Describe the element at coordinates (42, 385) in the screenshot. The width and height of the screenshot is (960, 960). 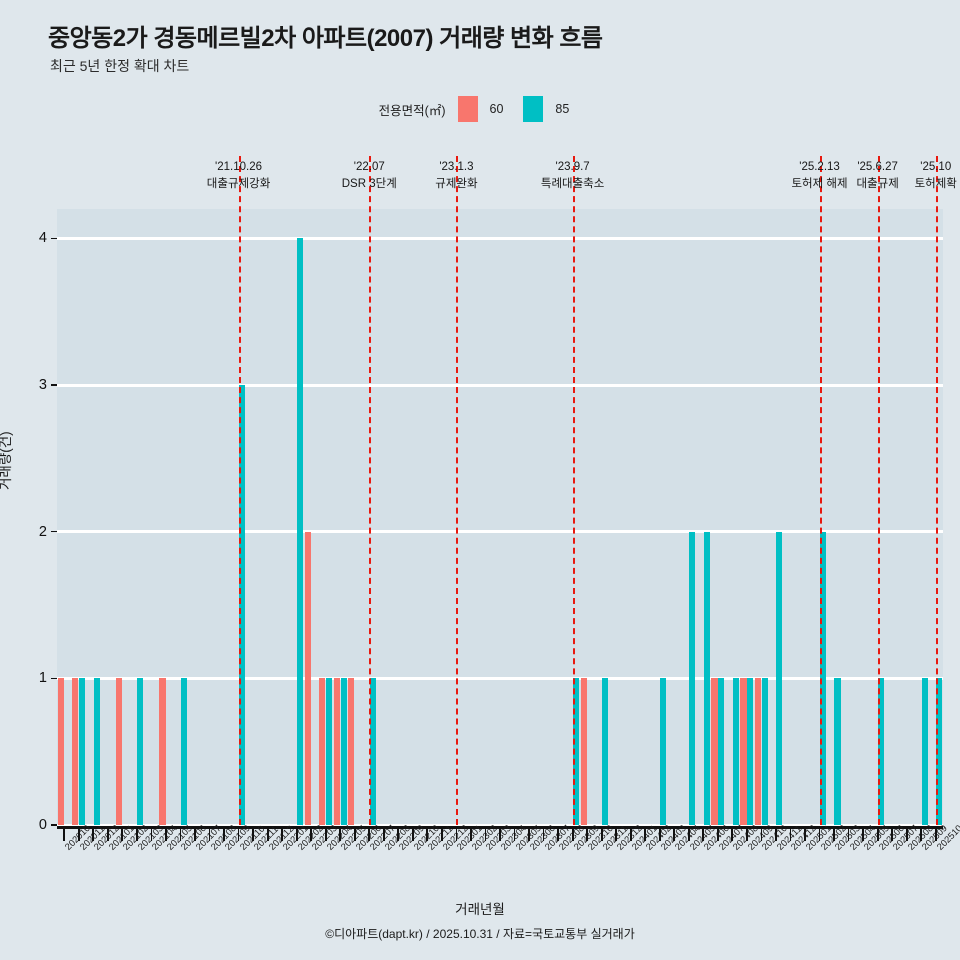
I see `y-tick-label: 3` at that location.